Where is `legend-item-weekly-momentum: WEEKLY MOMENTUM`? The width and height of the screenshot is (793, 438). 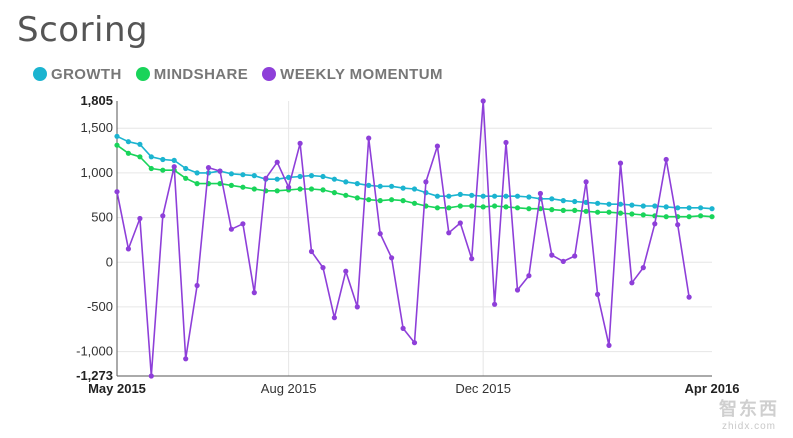
legend-item-weekly-momentum: WEEKLY MOMENTUM is located at coordinates (352, 74).